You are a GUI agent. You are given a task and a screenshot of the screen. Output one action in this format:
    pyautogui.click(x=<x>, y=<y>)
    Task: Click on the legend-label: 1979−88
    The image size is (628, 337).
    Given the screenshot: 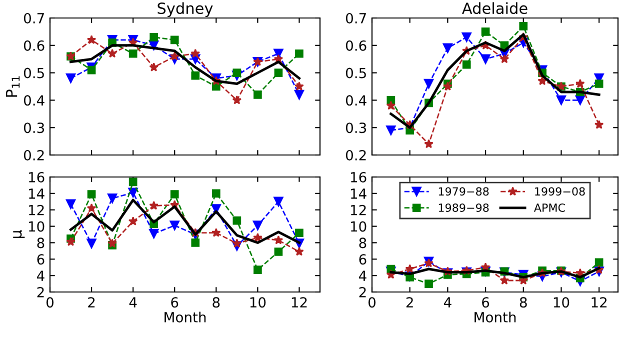 What is the action you would take?
    pyautogui.click(x=463, y=191)
    